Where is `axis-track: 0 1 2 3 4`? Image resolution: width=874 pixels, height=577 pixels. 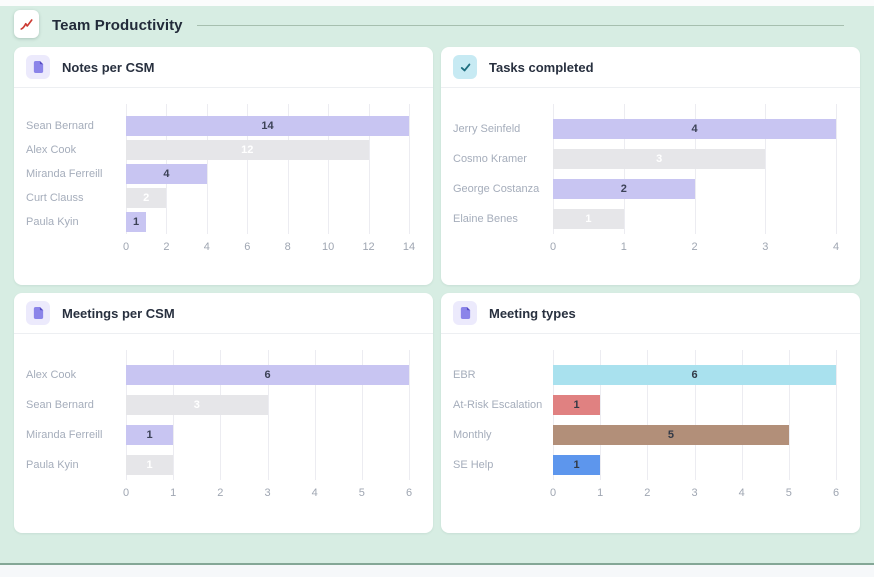
axis-track: 0 1 2 3 4 is located at coordinates (695, 247).